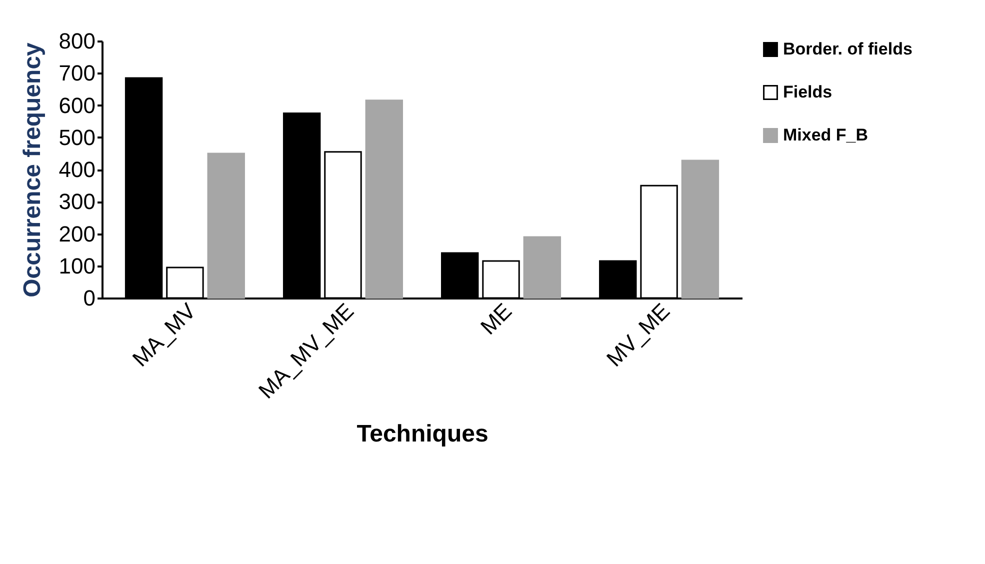 The width and height of the screenshot is (985, 564). I want to click on y-tick-label: 200, so click(77, 233).